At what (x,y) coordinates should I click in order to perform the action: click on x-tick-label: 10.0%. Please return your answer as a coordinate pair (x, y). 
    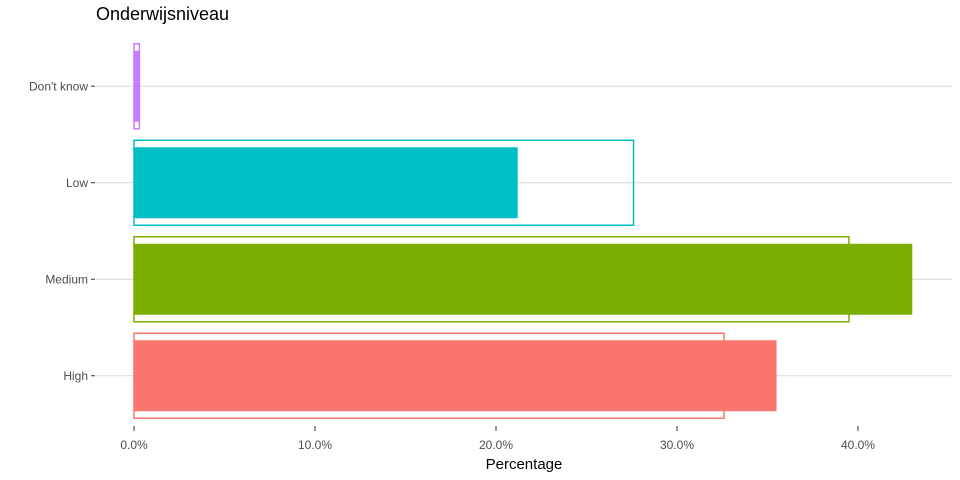
    Looking at the image, I should click on (315, 445).